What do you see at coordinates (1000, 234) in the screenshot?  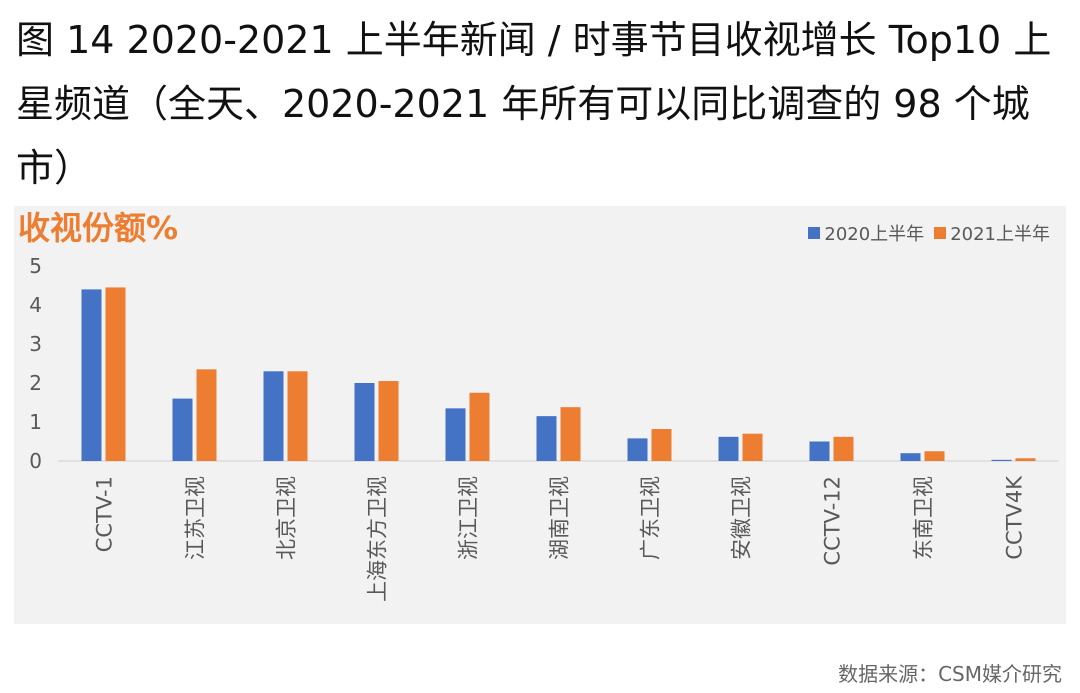 I see `legend-label-2021: 2021上半年` at bounding box center [1000, 234].